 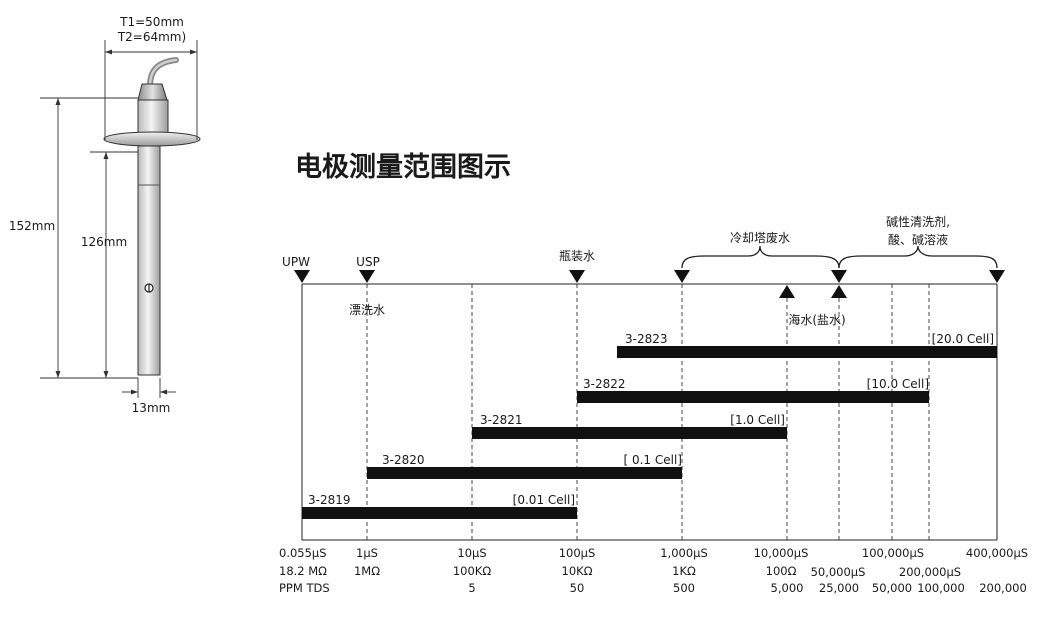 I want to click on label-upw: UPW, so click(x=296, y=262).